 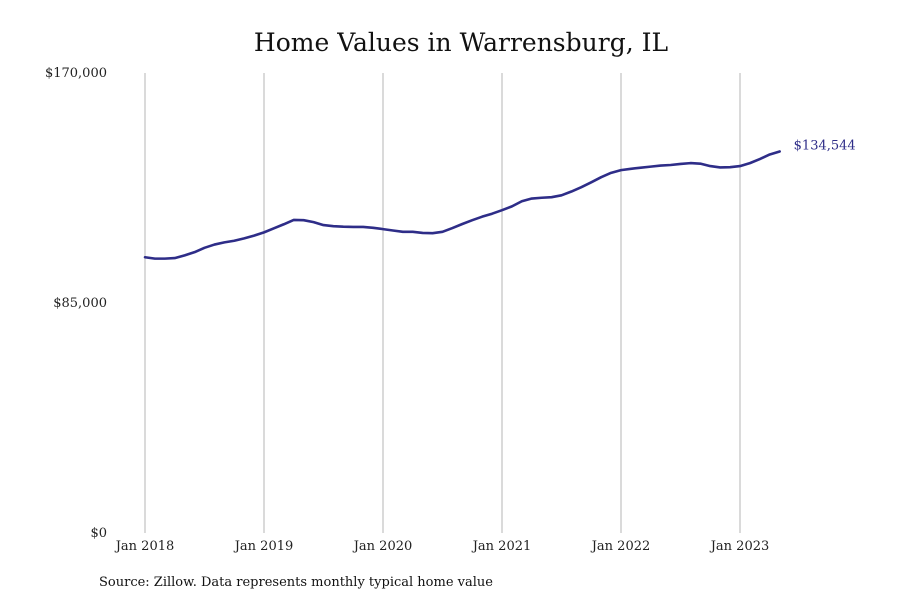 What do you see at coordinates (76, 73) in the screenshot?
I see `y-tick-label: $170,000` at bounding box center [76, 73].